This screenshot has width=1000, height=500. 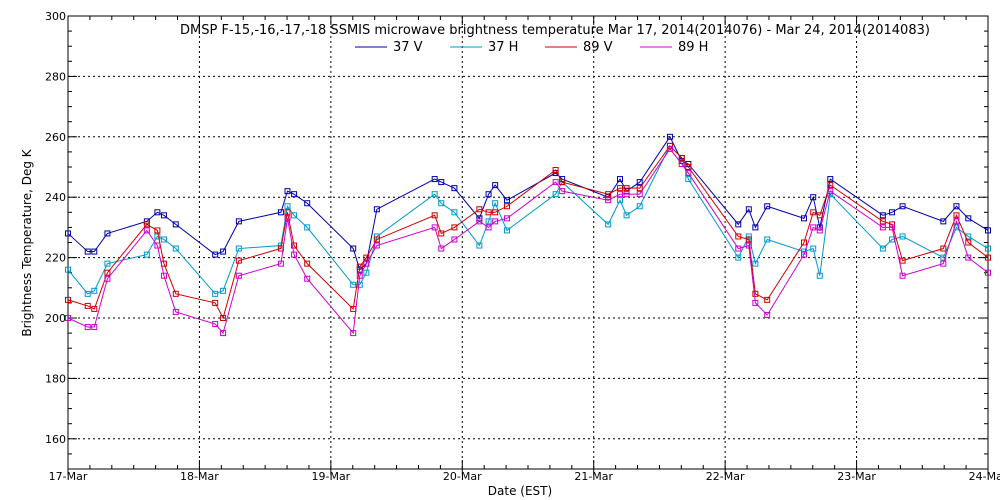 I want to click on legend-label: 89 H, so click(x=693, y=47).